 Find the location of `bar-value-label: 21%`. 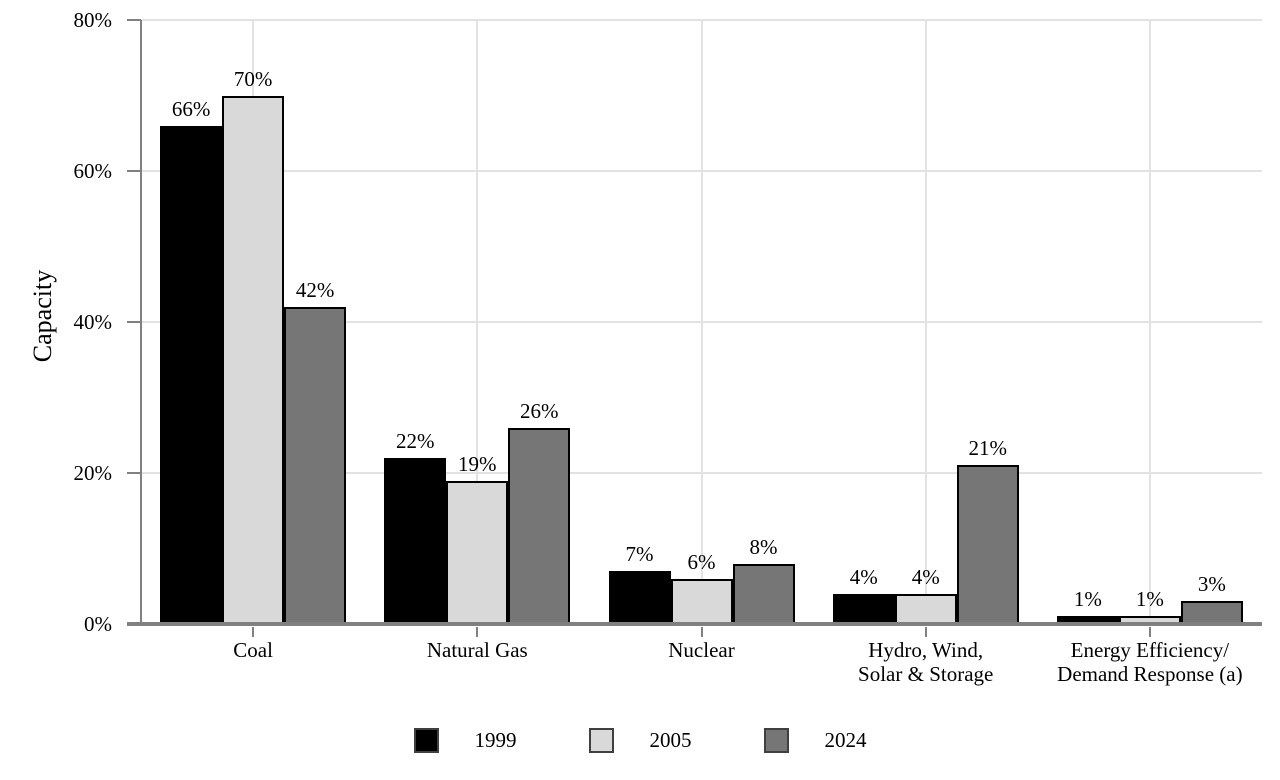

bar-value-label: 21% is located at coordinates (987, 448).